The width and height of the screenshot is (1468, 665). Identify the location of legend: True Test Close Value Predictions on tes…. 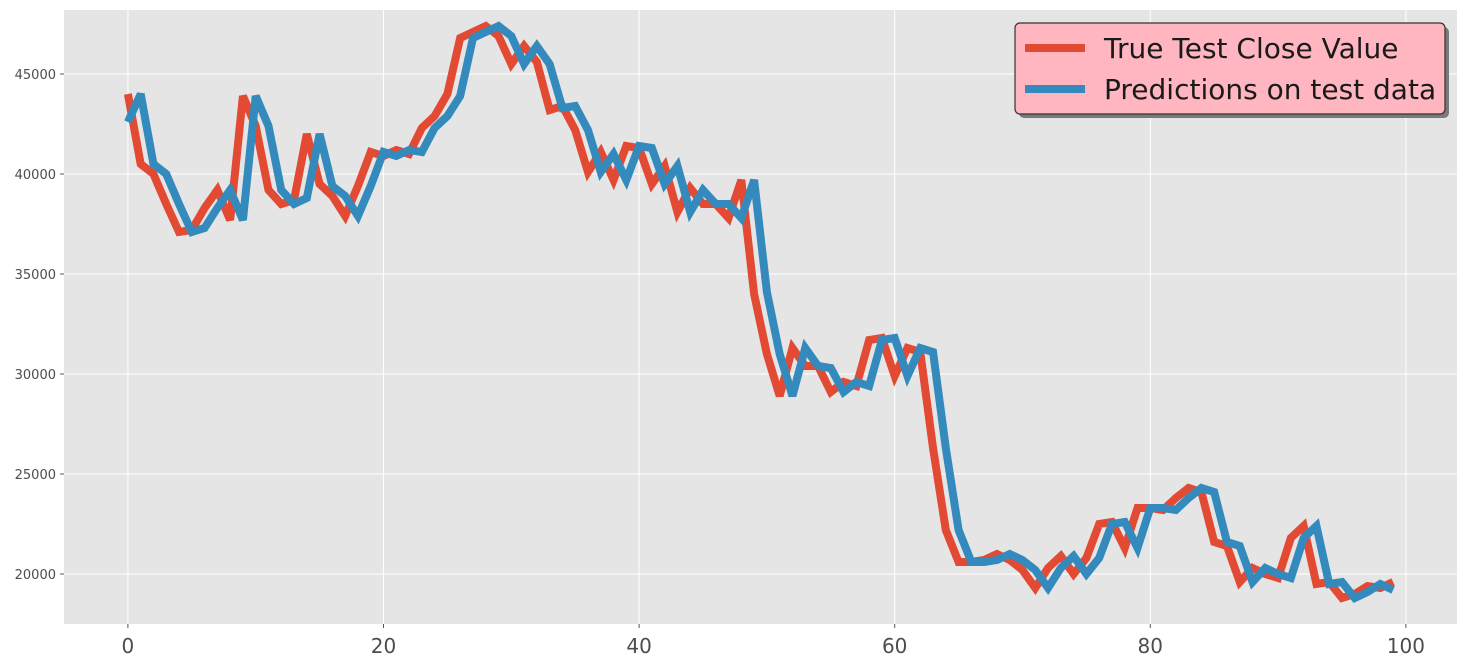
(1231, 70).